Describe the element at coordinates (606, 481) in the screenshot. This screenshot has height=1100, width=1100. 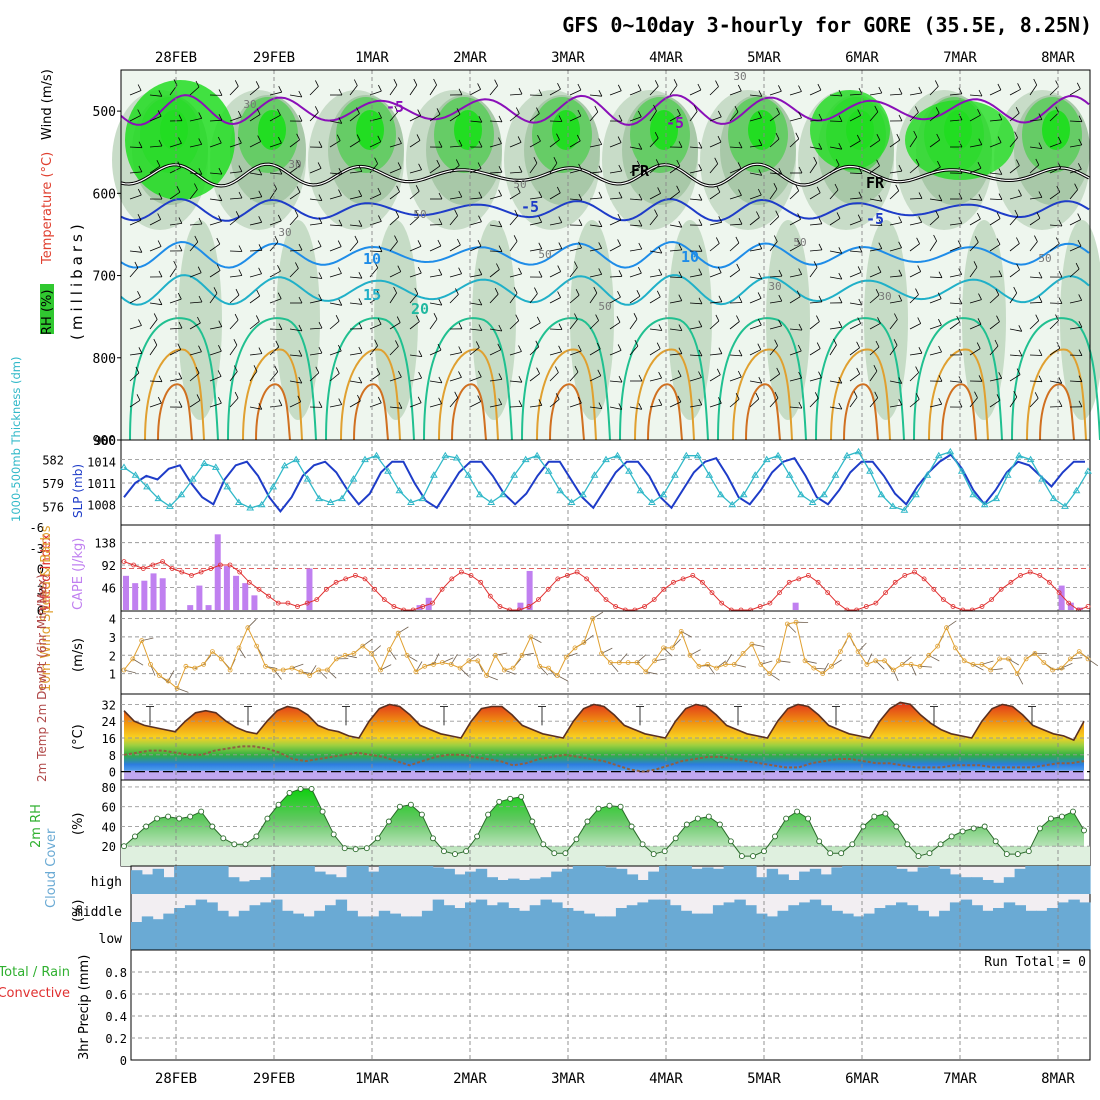
I see `thickness-line` at that location.